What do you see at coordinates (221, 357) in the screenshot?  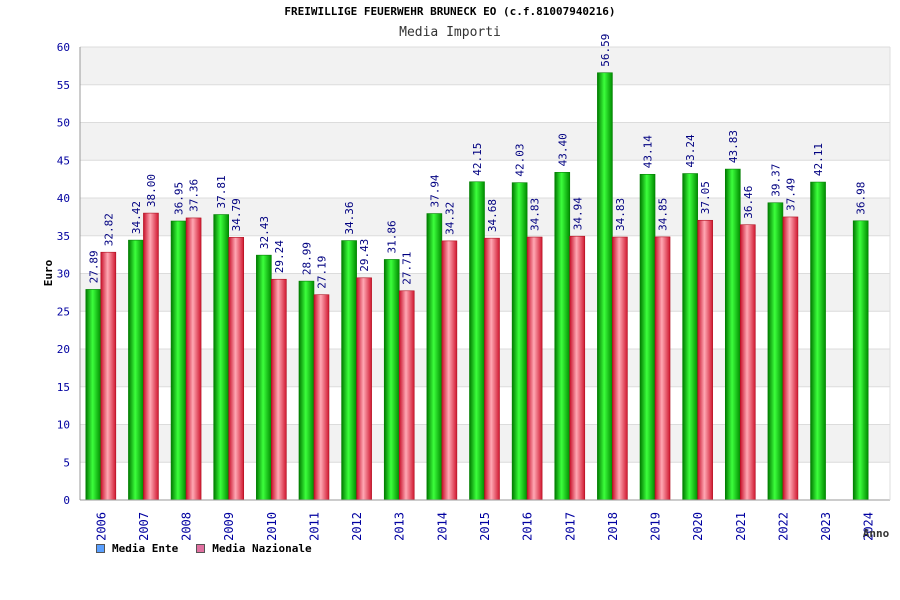 I see `bar-media-ente-2009` at bounding box center [221, 357].